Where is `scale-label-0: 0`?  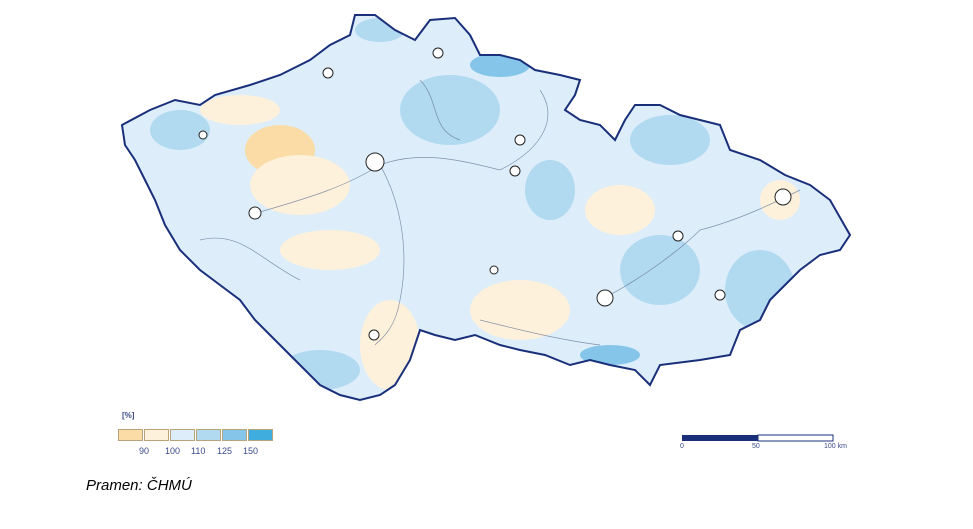
scale-label-0: 0 is located at coordinates (682, 446).